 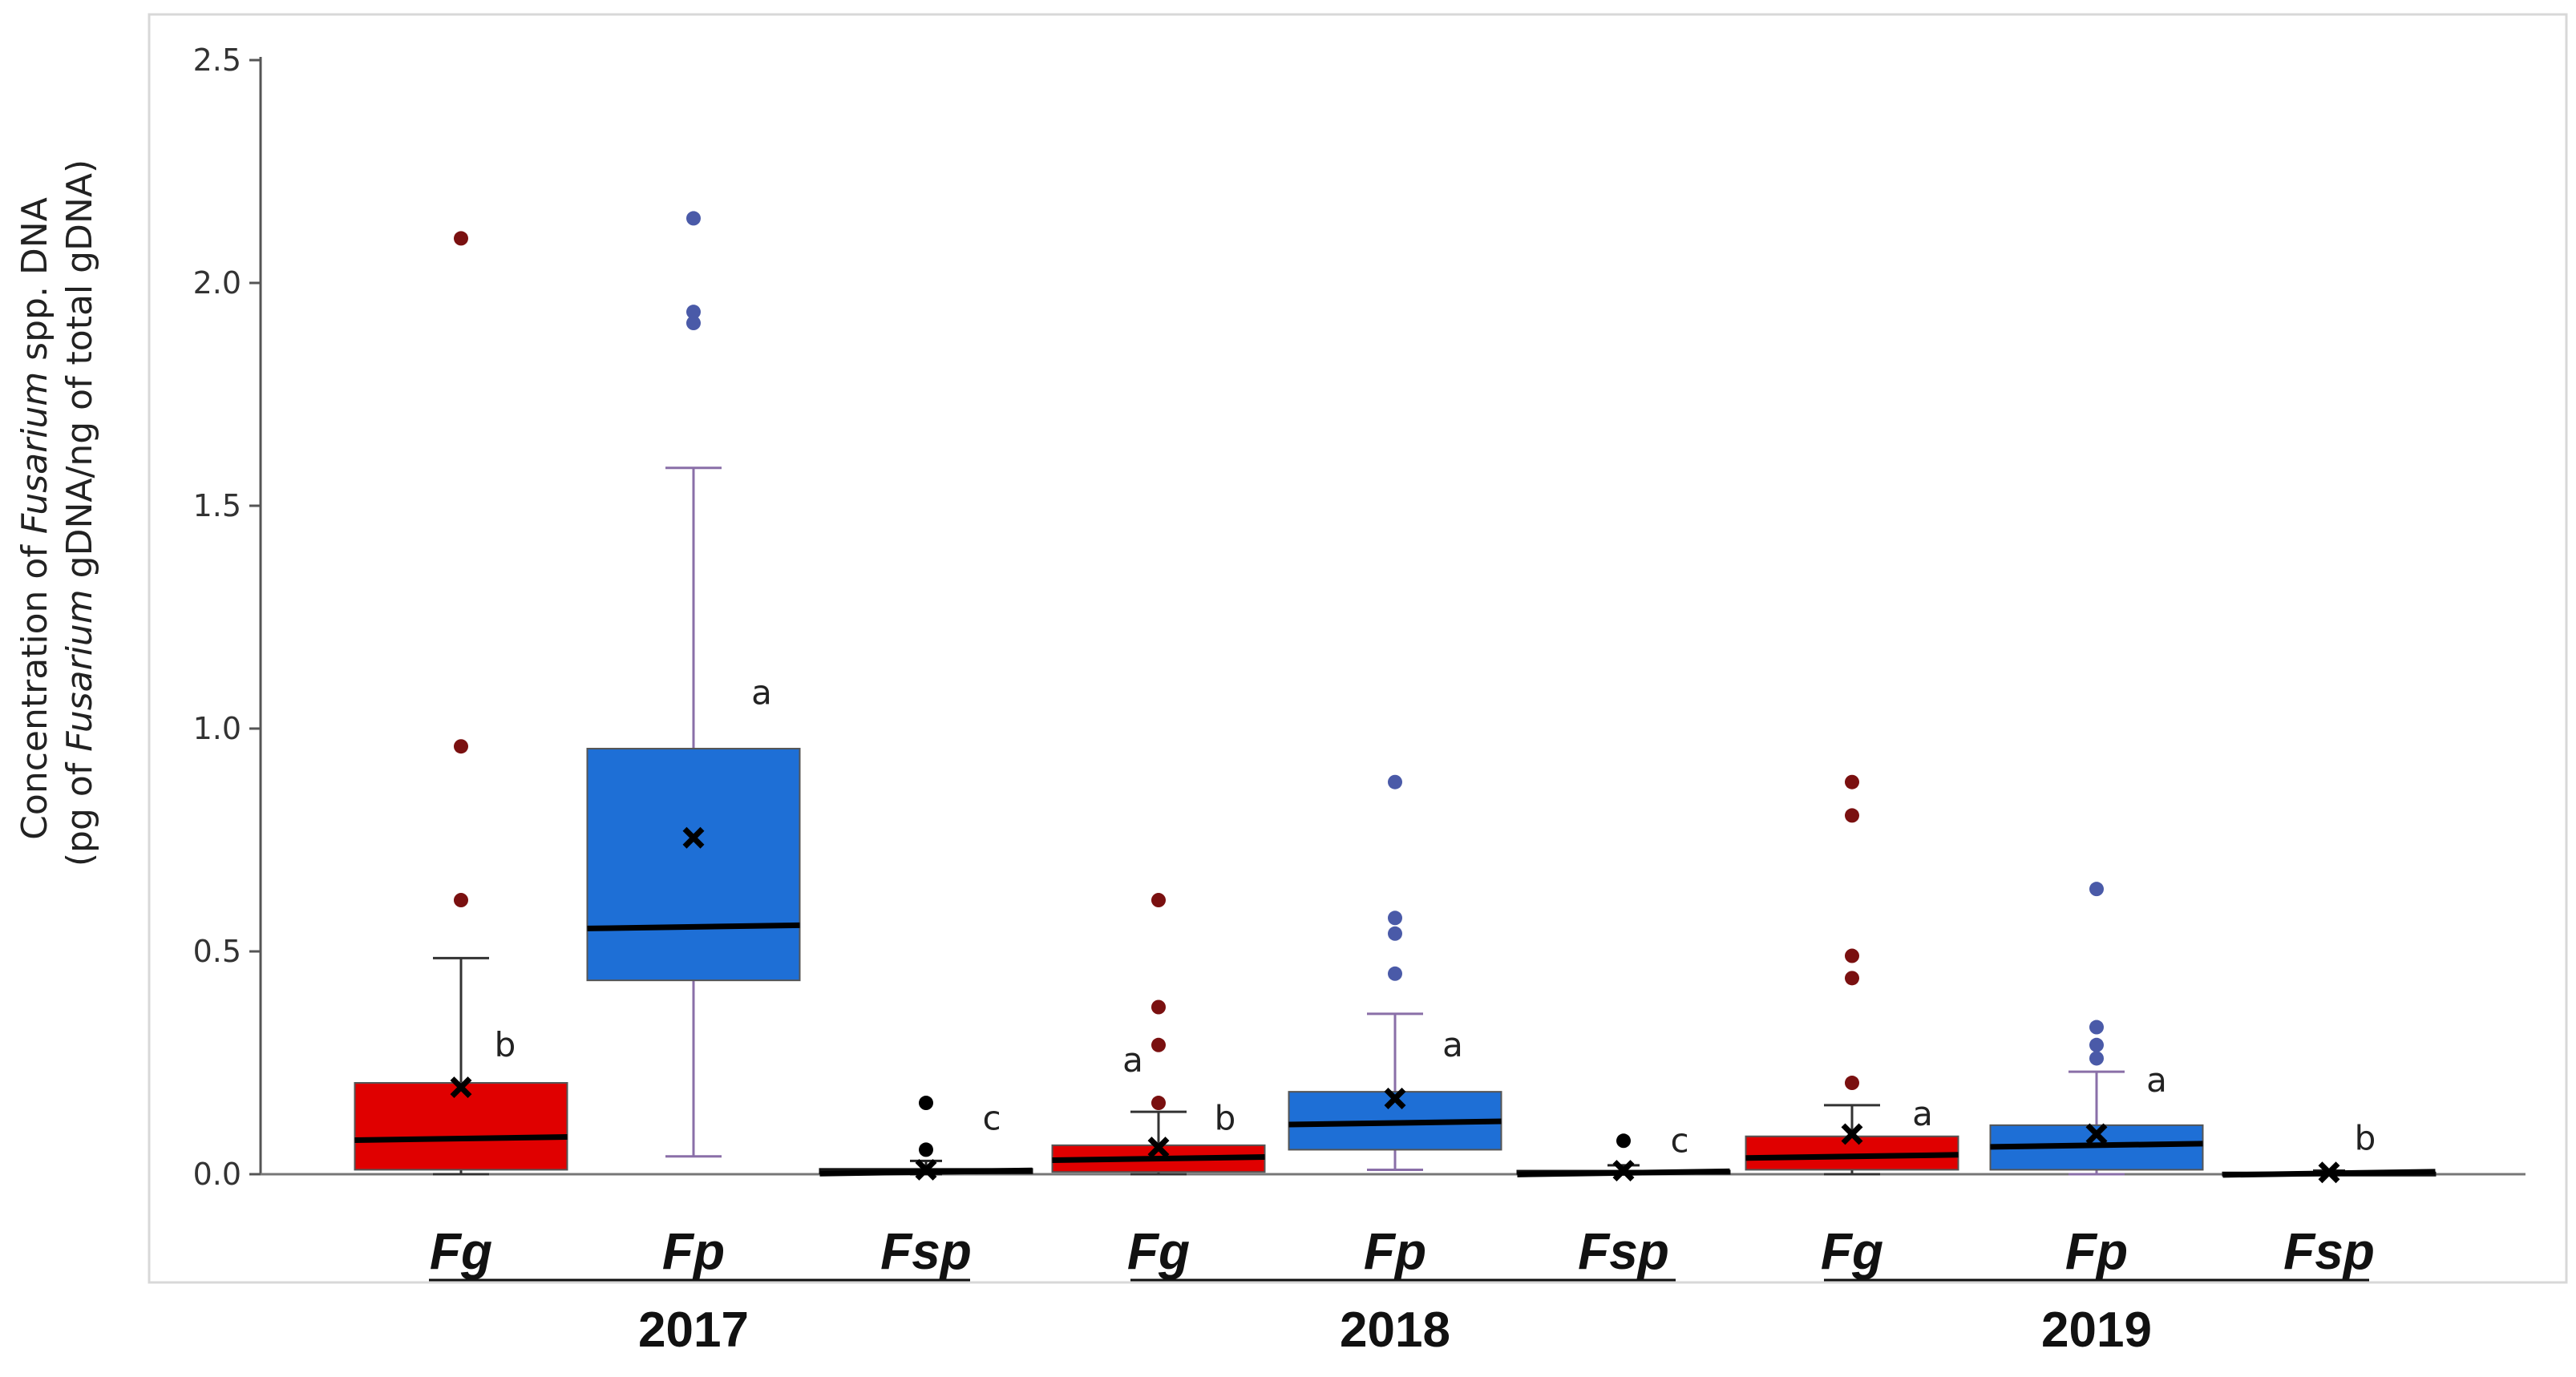 I want to click on group-2018: ba ac, so click(x=1391, y=978).